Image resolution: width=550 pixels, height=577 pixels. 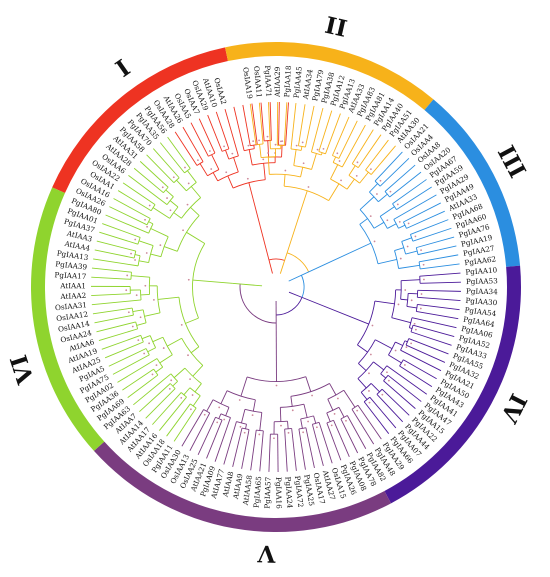 I want to click on leaf-label: PgIAA71, so click(x=268, y=81).